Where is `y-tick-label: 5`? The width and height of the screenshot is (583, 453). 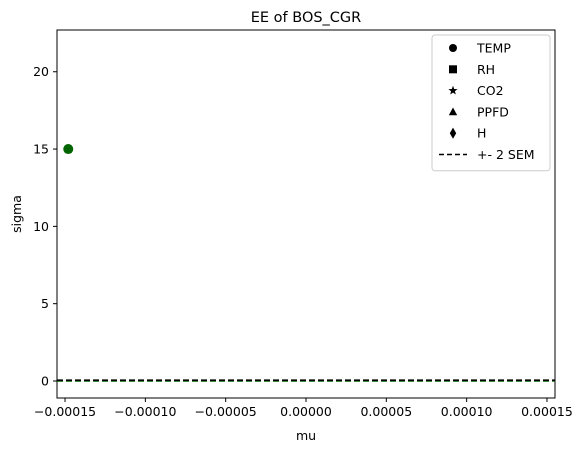 y-tick-label: 5 is located at coordinates (45, 303).